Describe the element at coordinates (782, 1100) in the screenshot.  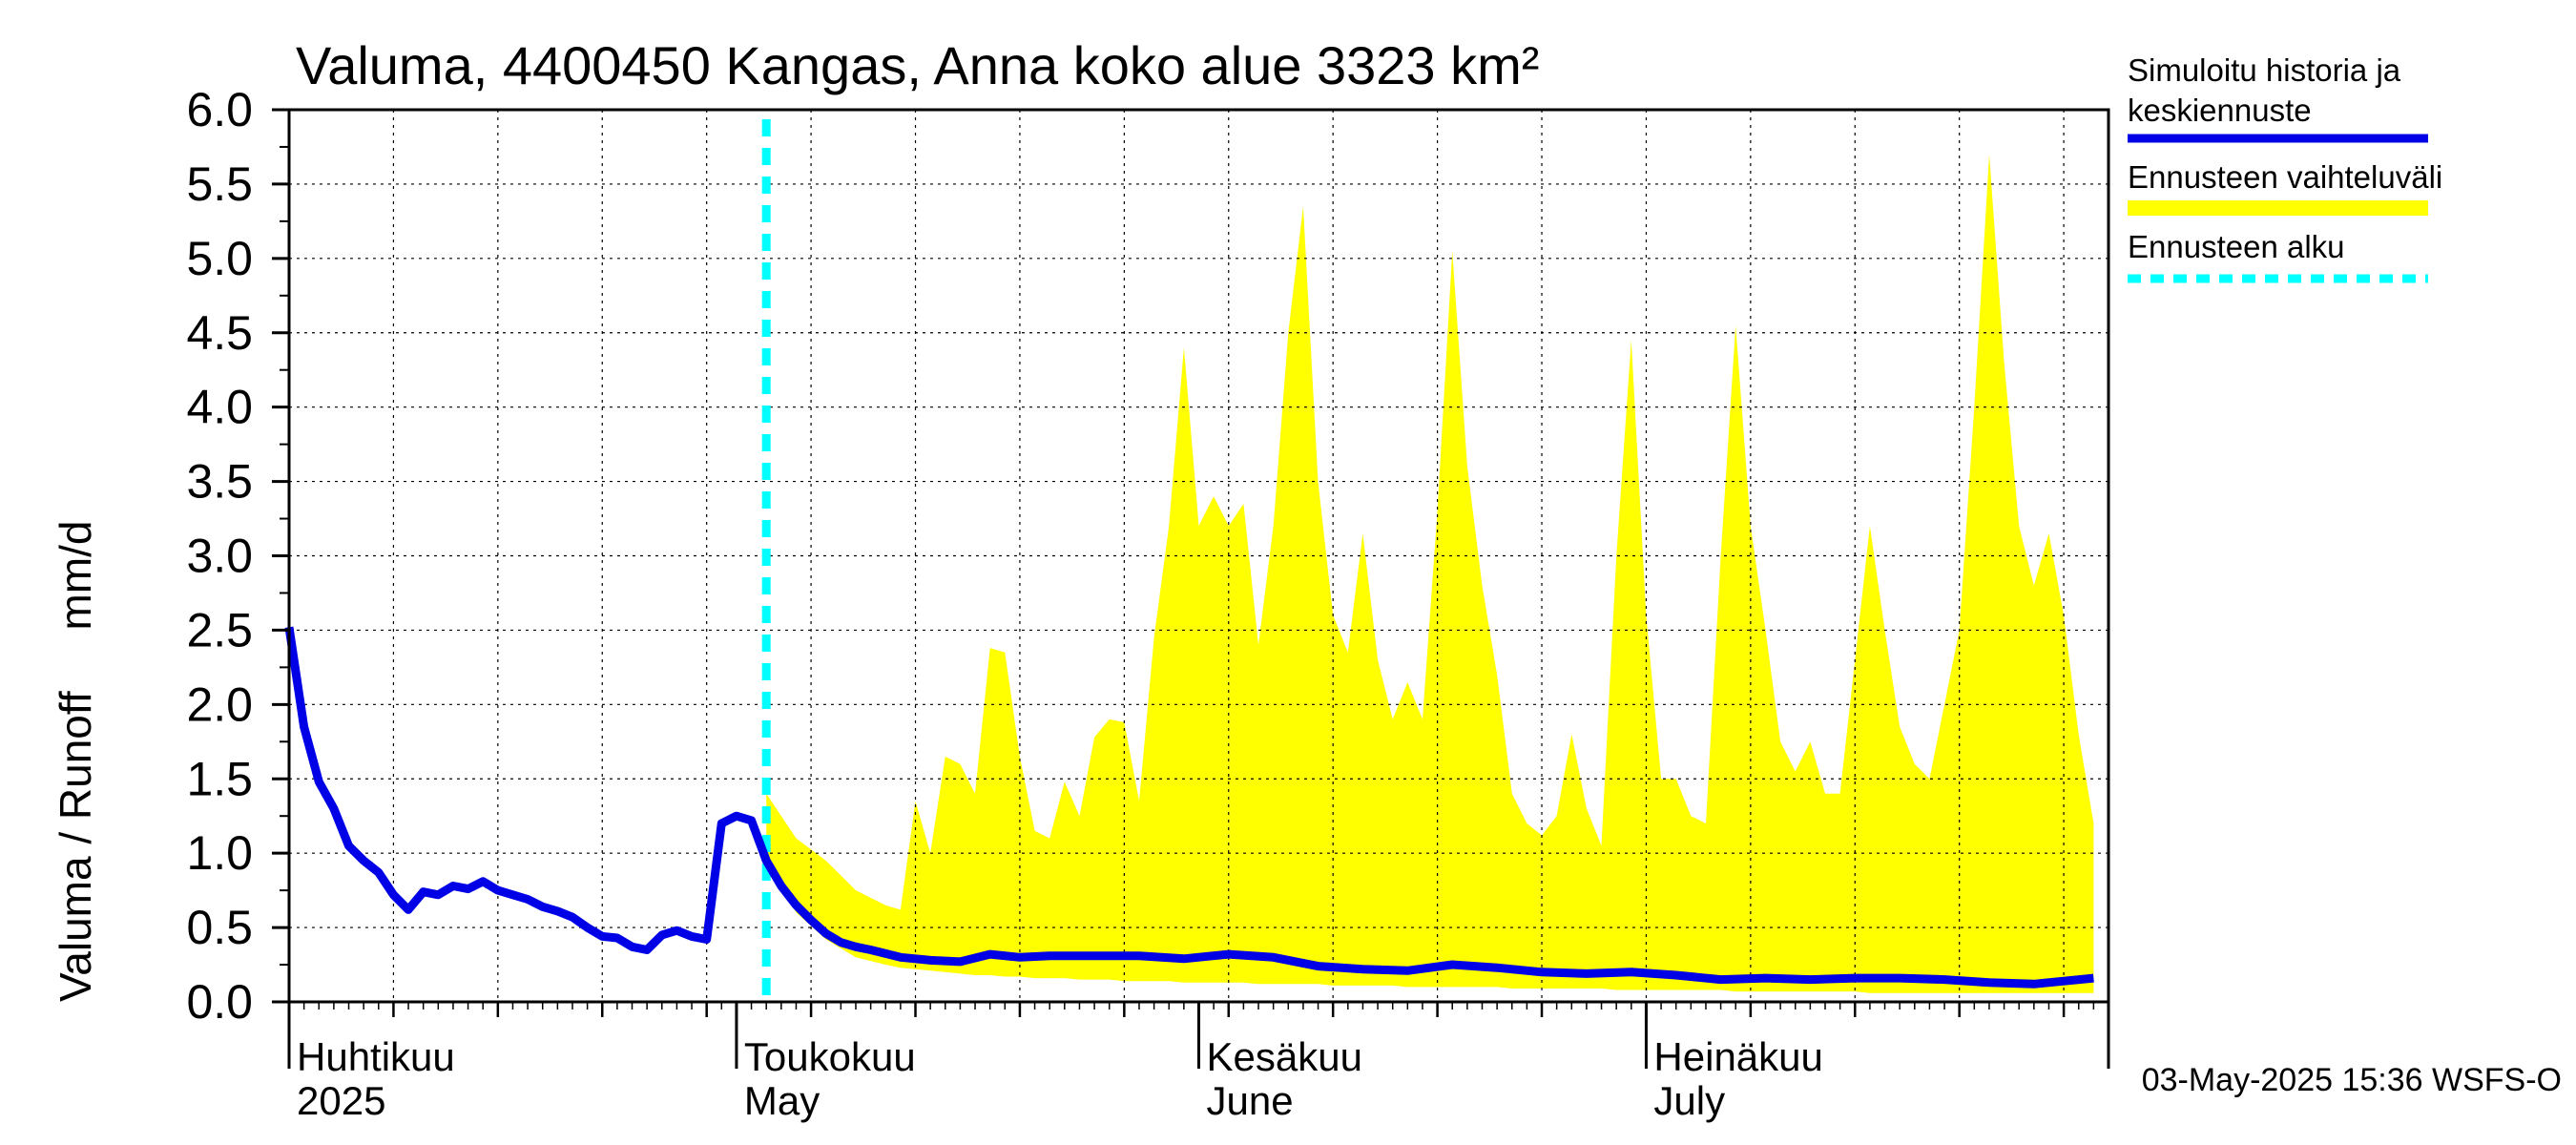
I see `month-sublabel: May` at that location.